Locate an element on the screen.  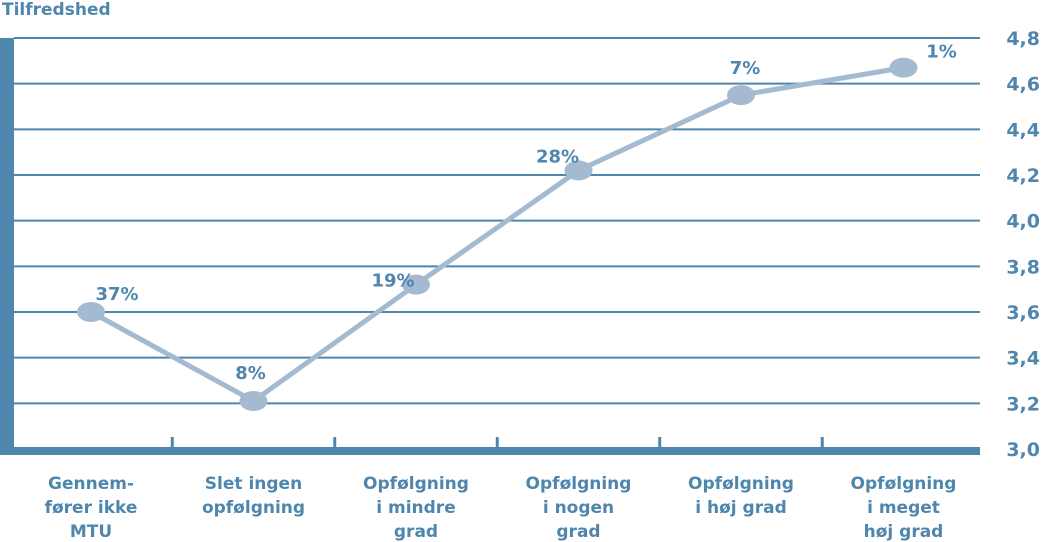
y-tick-label: 3,6 is located at coordinates (1023, 313).